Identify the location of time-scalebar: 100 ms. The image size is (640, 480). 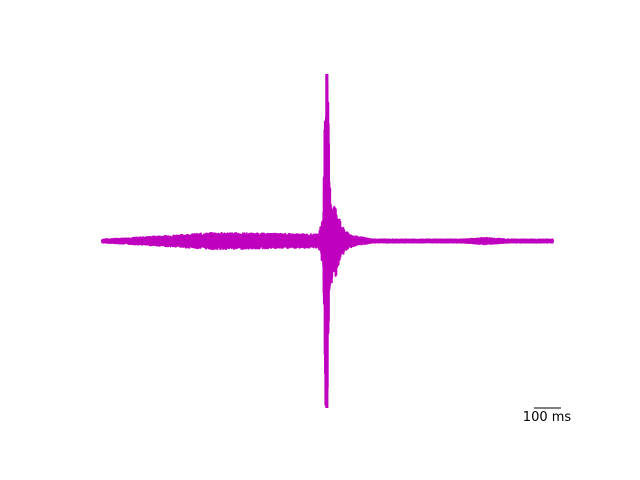
(547, 416).